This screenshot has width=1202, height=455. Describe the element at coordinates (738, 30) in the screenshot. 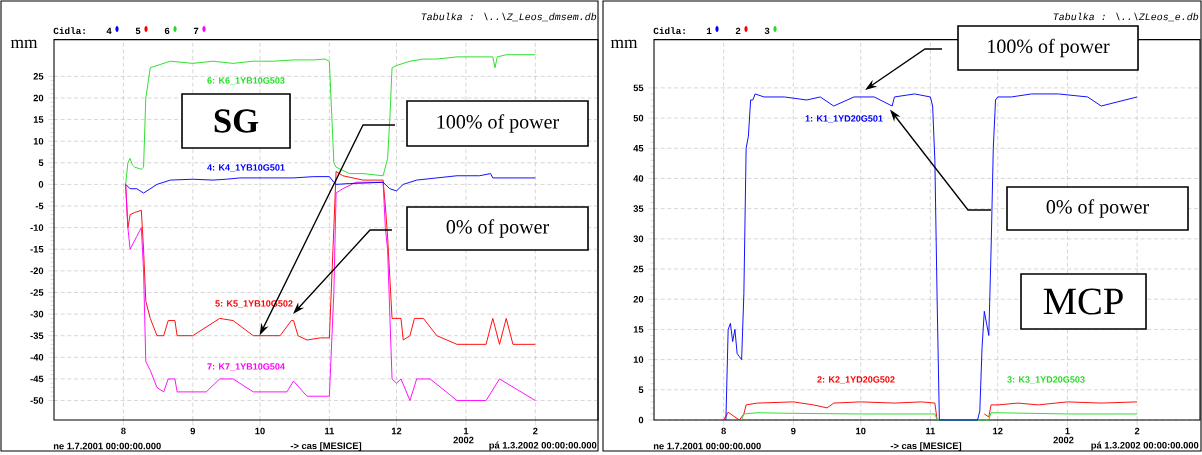

I see `legend-label: 2` at that location.